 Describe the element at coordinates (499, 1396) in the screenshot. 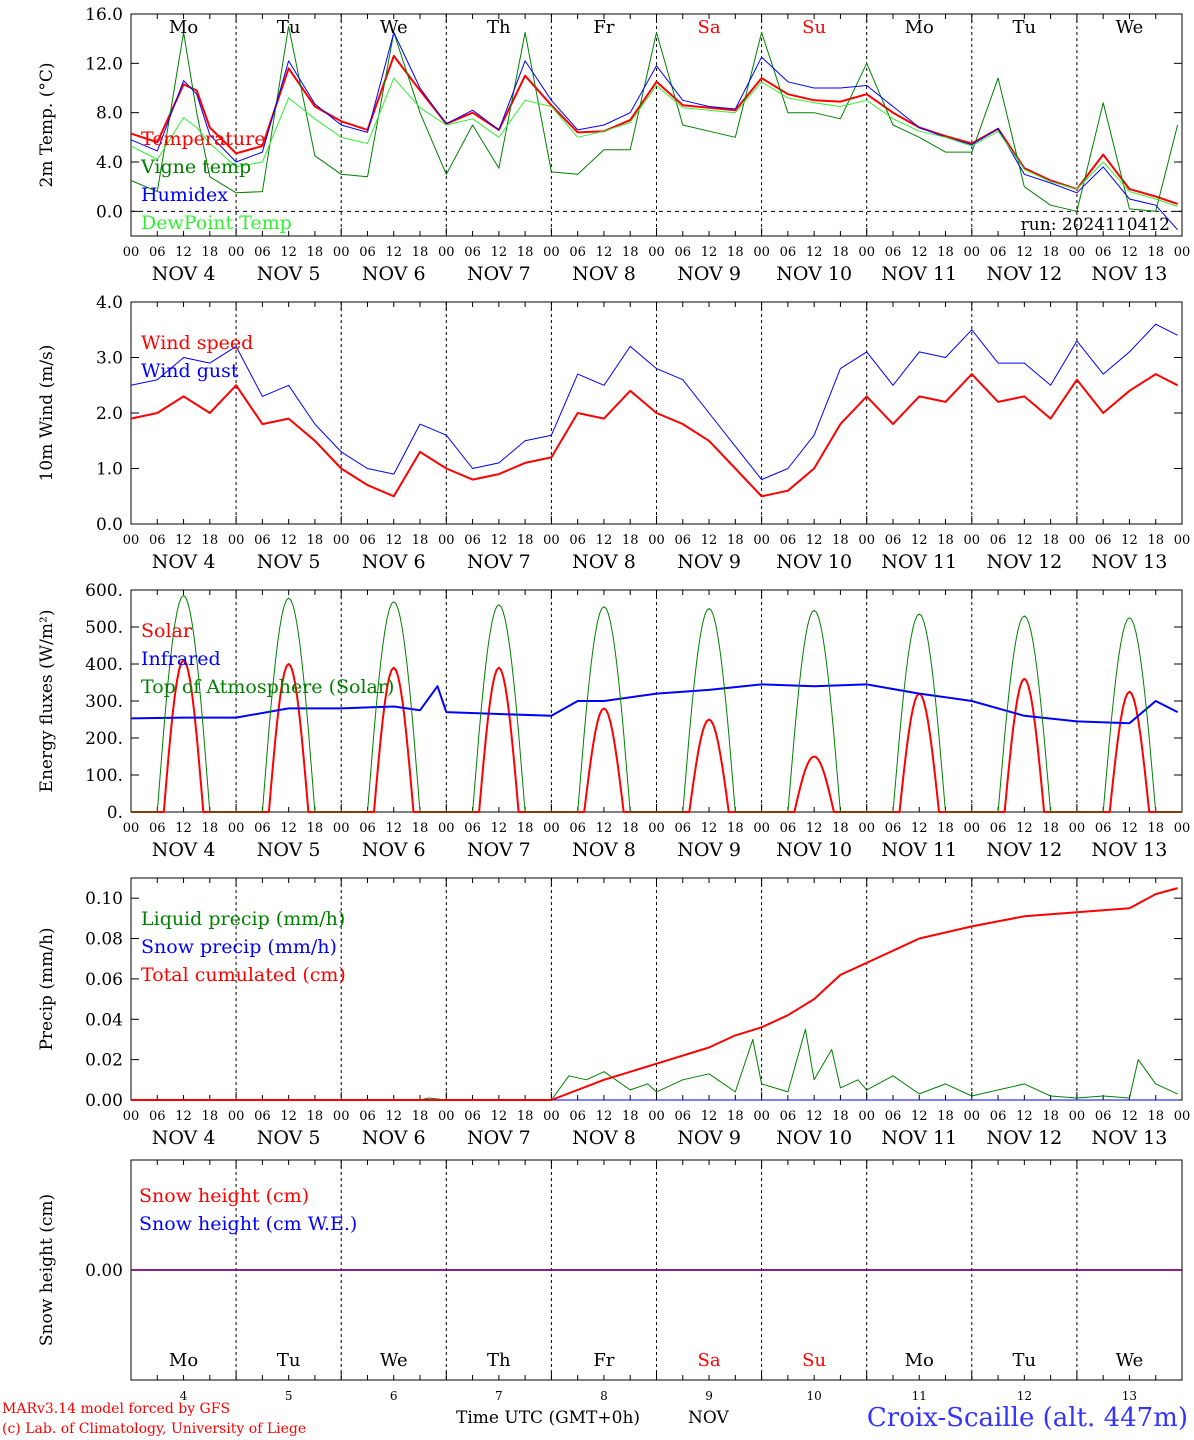

I see `day-number-label: 7` at that location.